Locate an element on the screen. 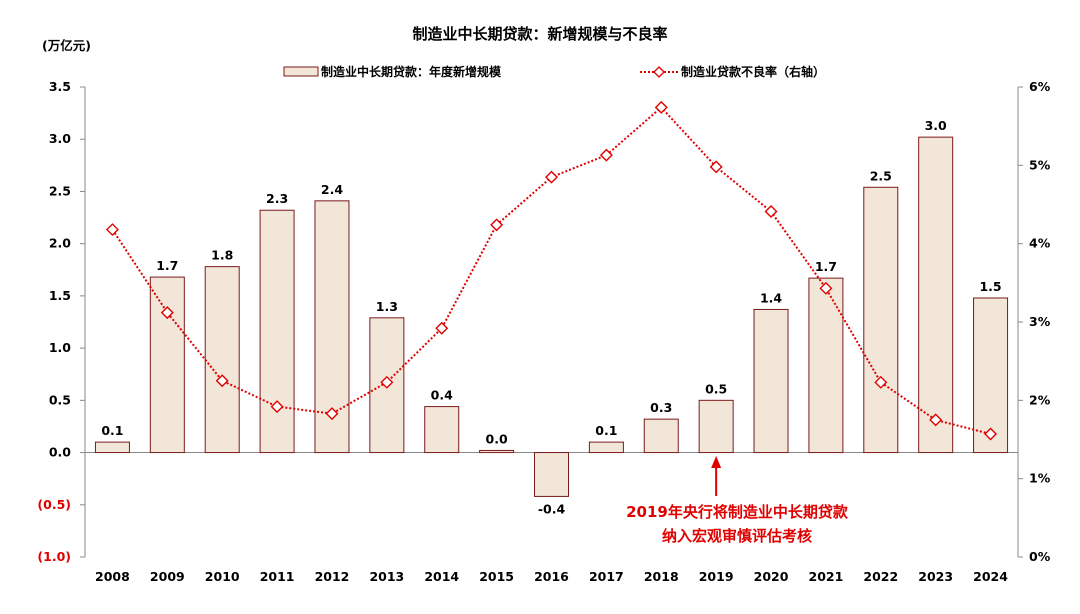  x-tick-label: 2015 is located at coordinates (496, 576).